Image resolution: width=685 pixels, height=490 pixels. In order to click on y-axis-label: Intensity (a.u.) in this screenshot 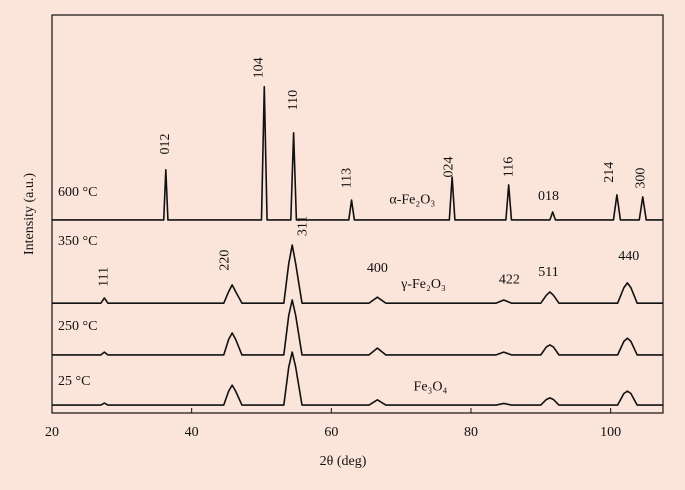, I will do `click(29, 214)`.